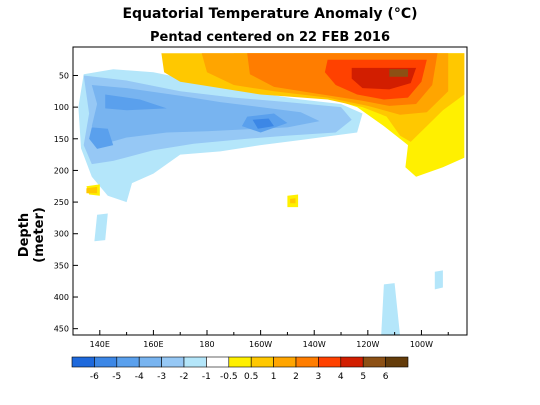 The height and width of the screenshot is (405, 540). What do you see at coordinates (61, 297) in the screenshot?
I see `y-tick-label-400: 400` at bounding box center [61, 297].